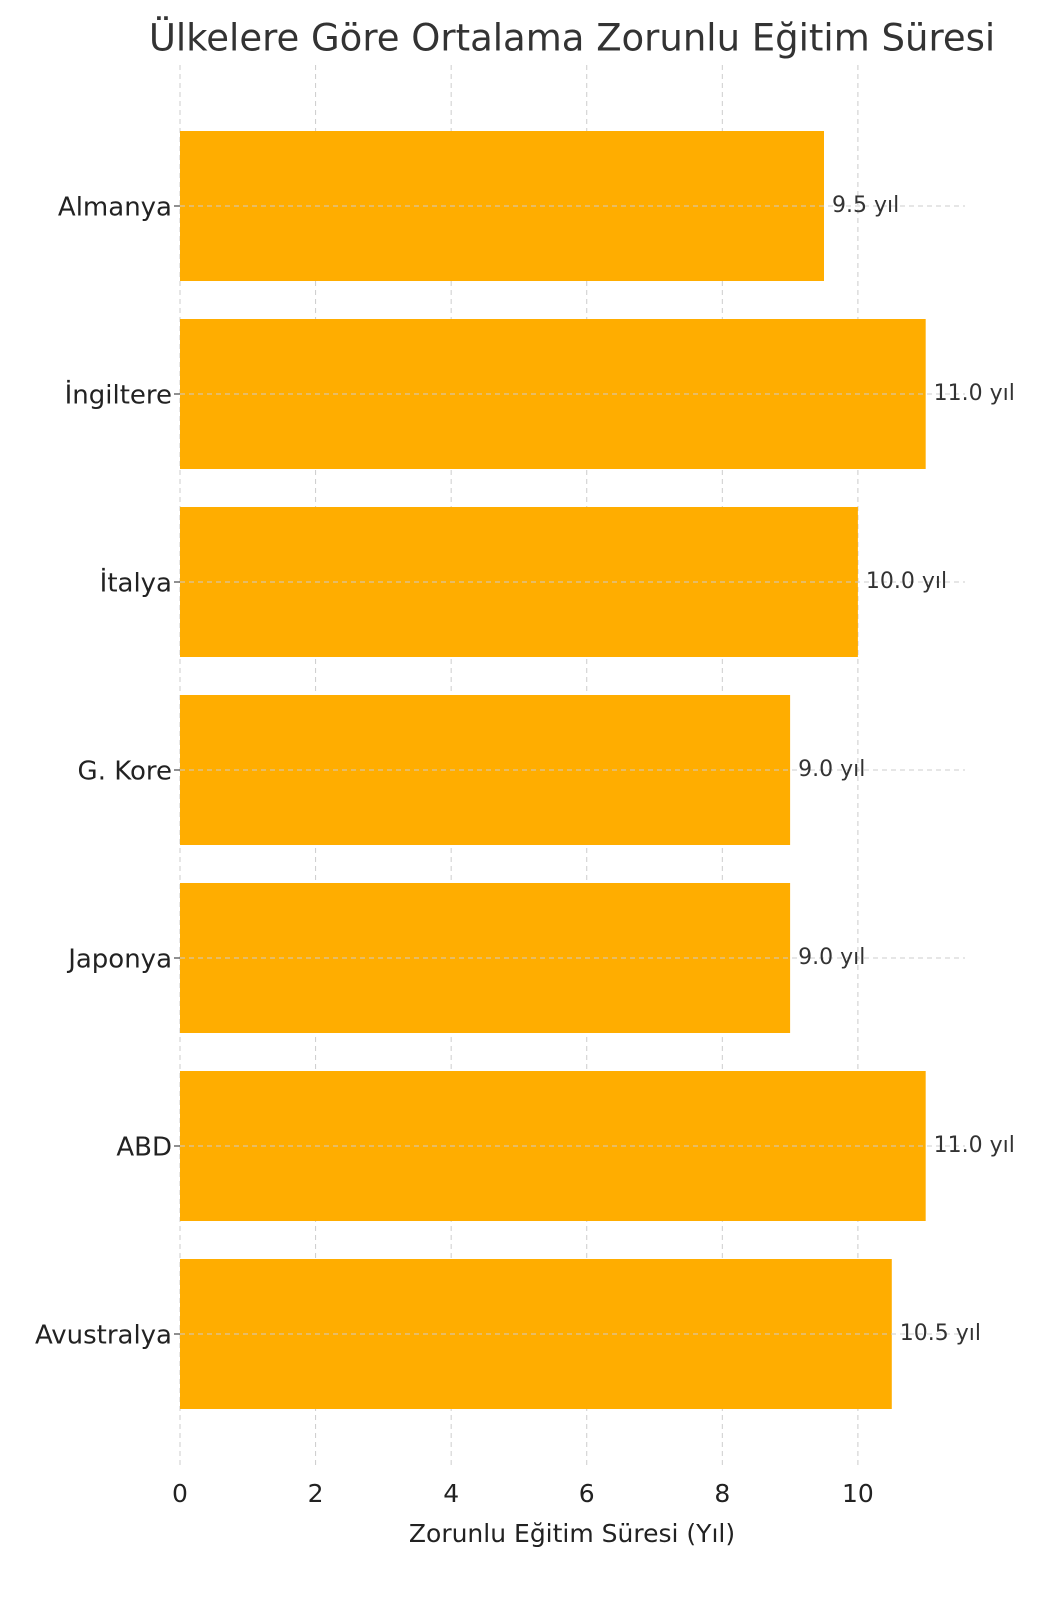 The height and width of the screenshot is (1604, 1062). I want to click on value-label: 10.0 yıl, so click(906, 581).